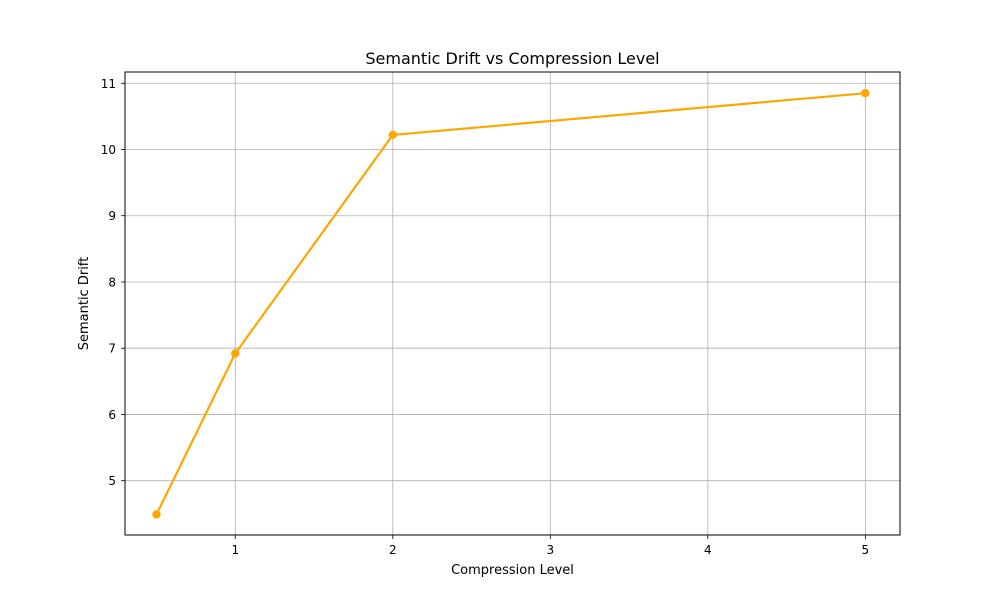  Describe the element at coordinates (512, 570) in the screenshot. I see `x-axis-label: Compression Level` at that location.